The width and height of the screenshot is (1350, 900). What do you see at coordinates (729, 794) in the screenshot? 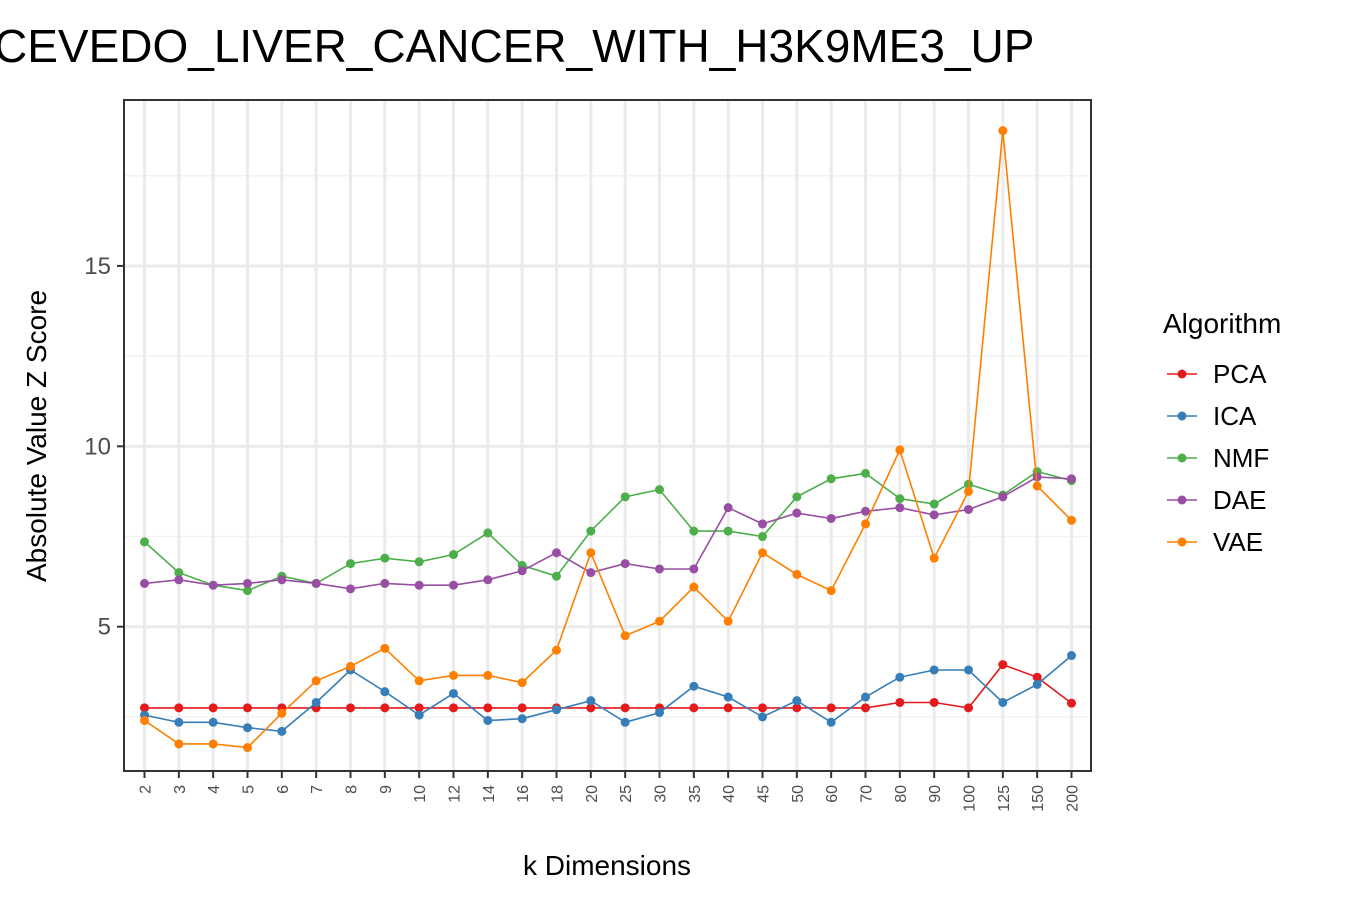
I see `x-tick-label: 40` at bounding box center [729, 794].